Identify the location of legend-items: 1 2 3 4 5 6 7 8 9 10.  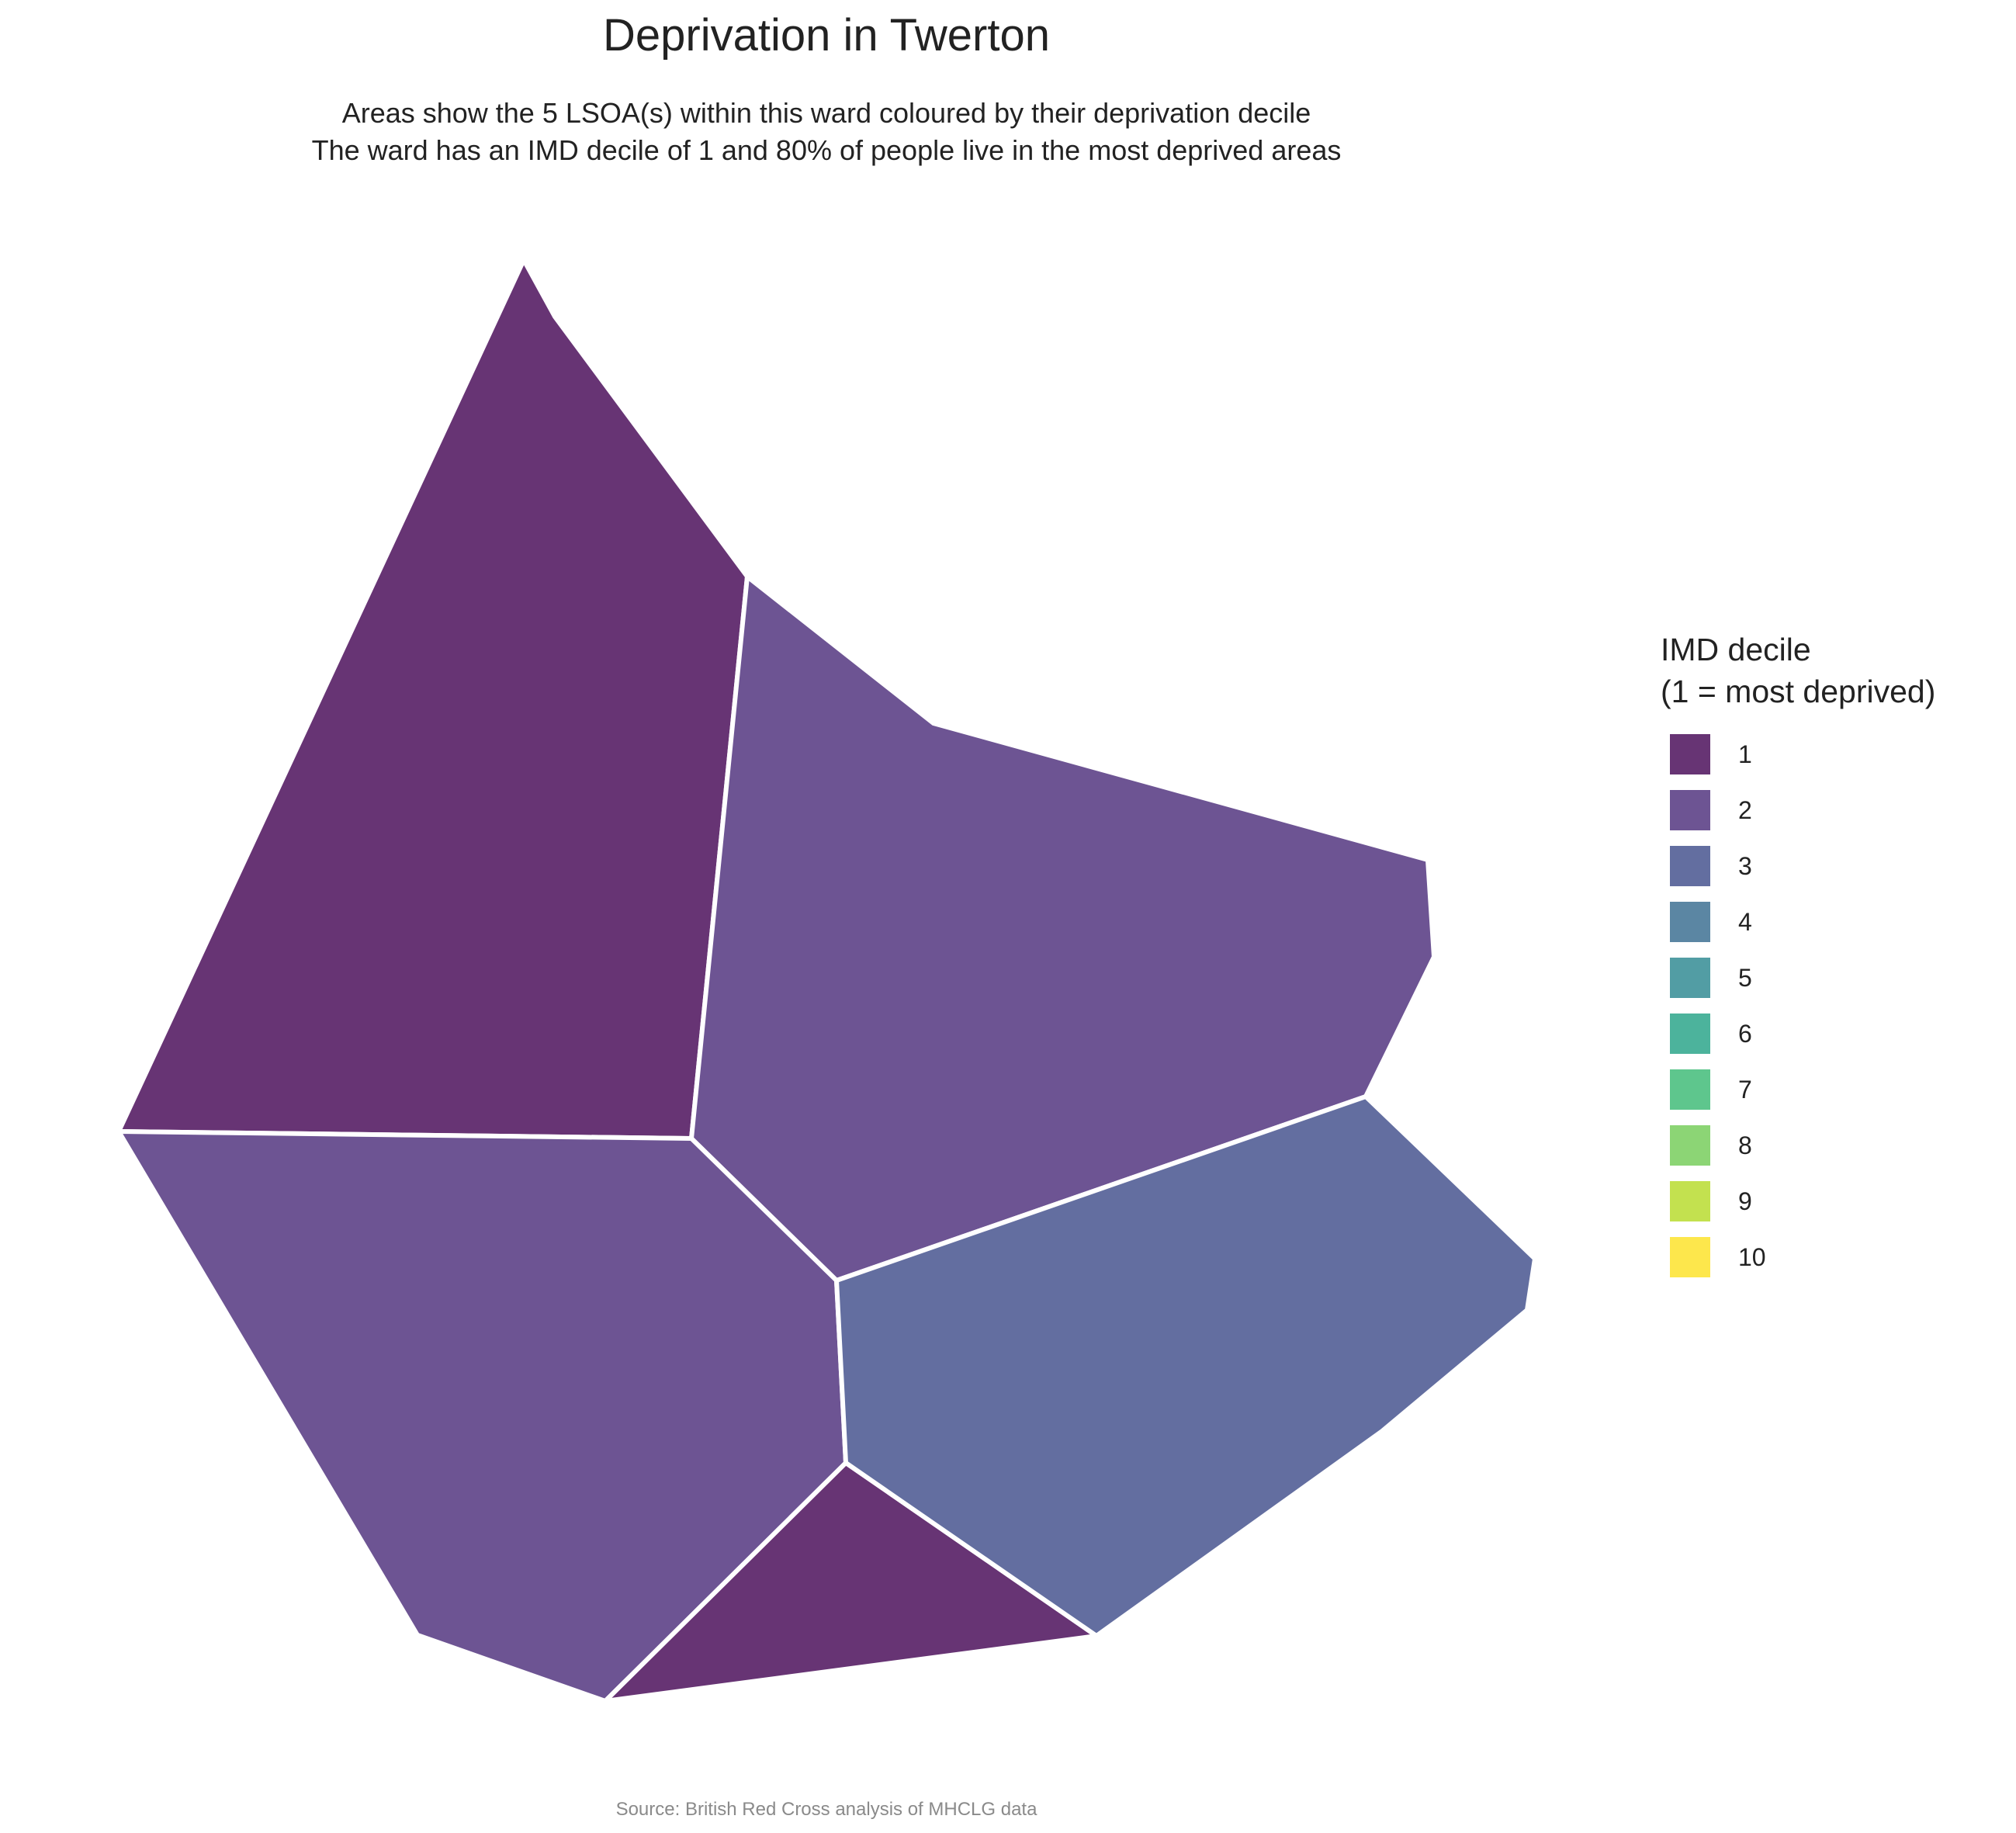
(1798, 1006).